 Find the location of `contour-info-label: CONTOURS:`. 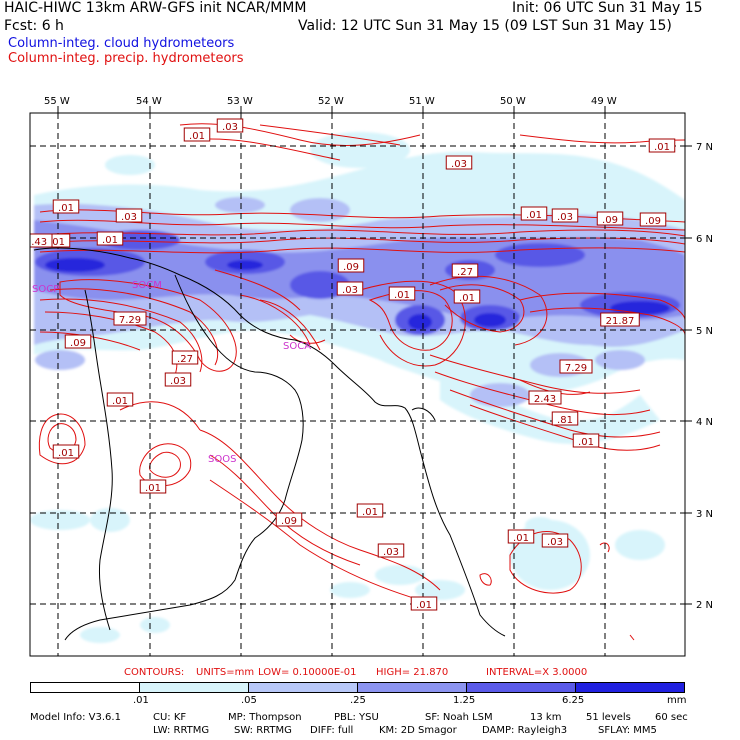

contour-info-label: CONTOURS: is located at coordinates (154, 672).